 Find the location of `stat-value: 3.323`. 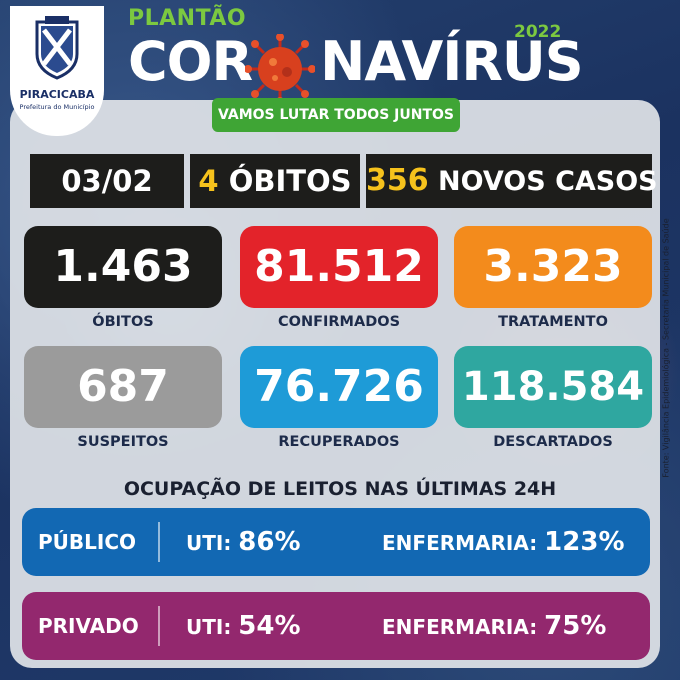

stat-value: 3.323 is located at coordinates (553, 266).